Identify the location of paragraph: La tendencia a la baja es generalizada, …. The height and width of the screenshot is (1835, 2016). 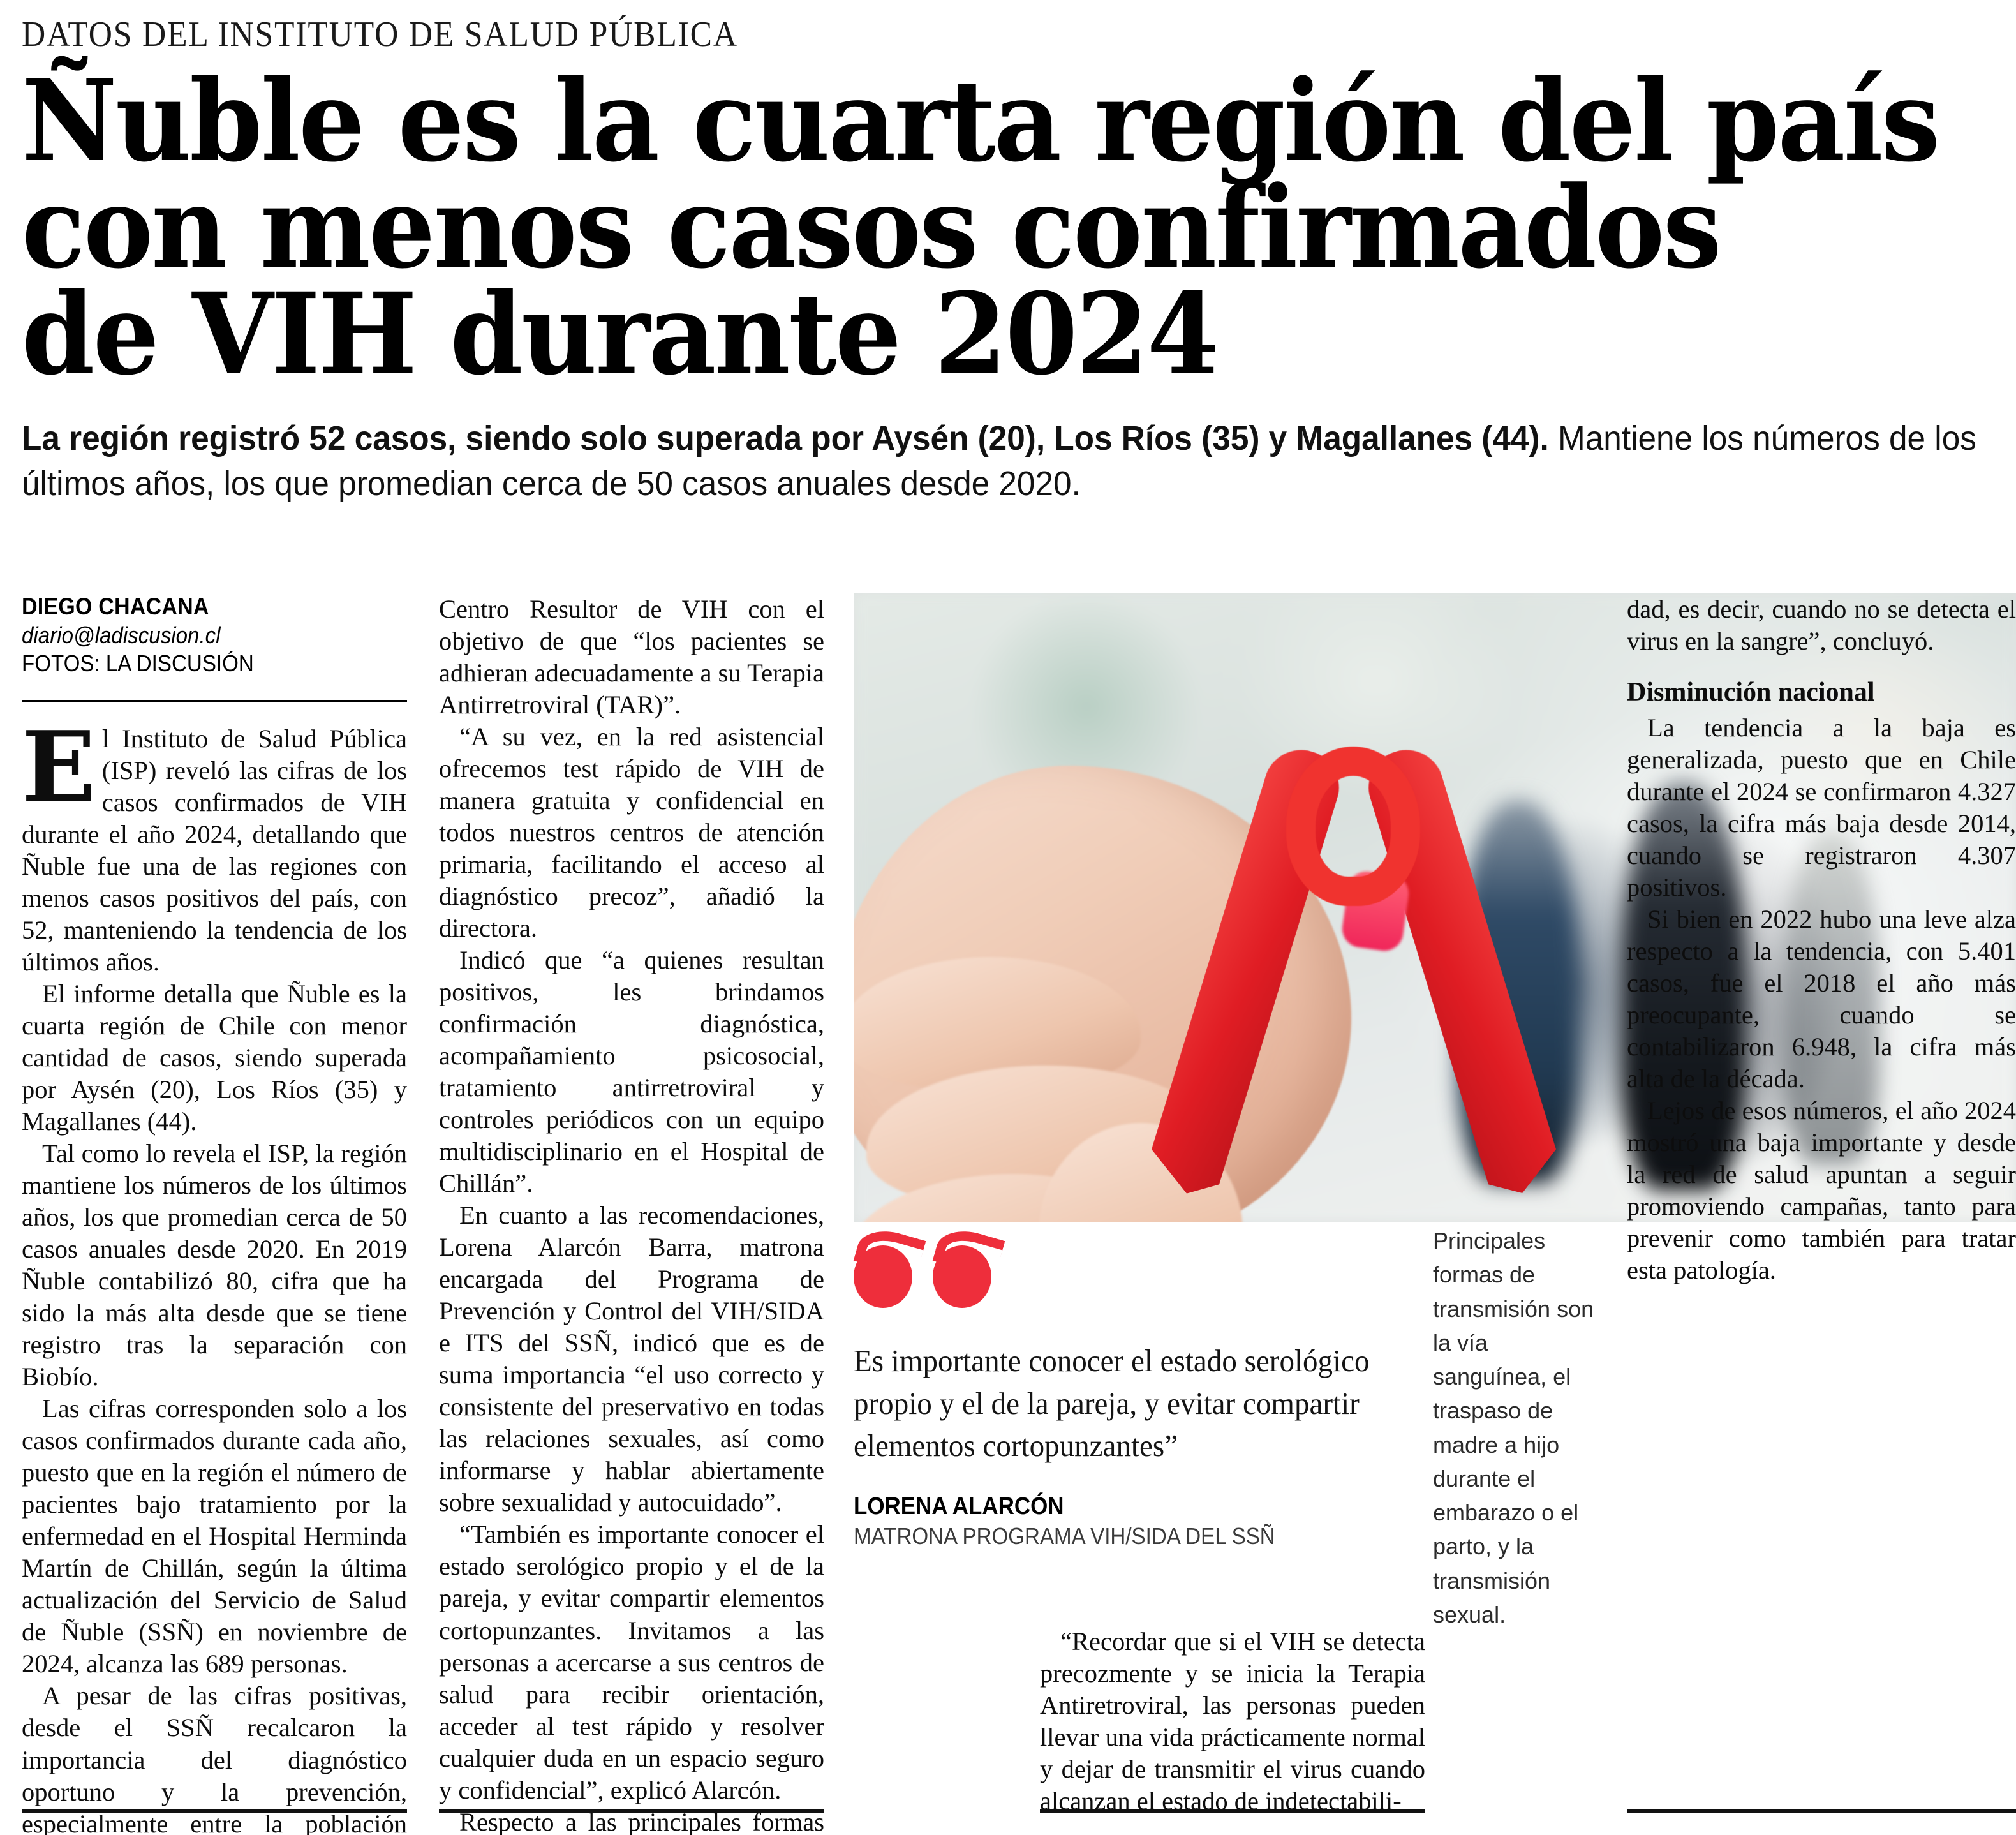
(1821, 807).